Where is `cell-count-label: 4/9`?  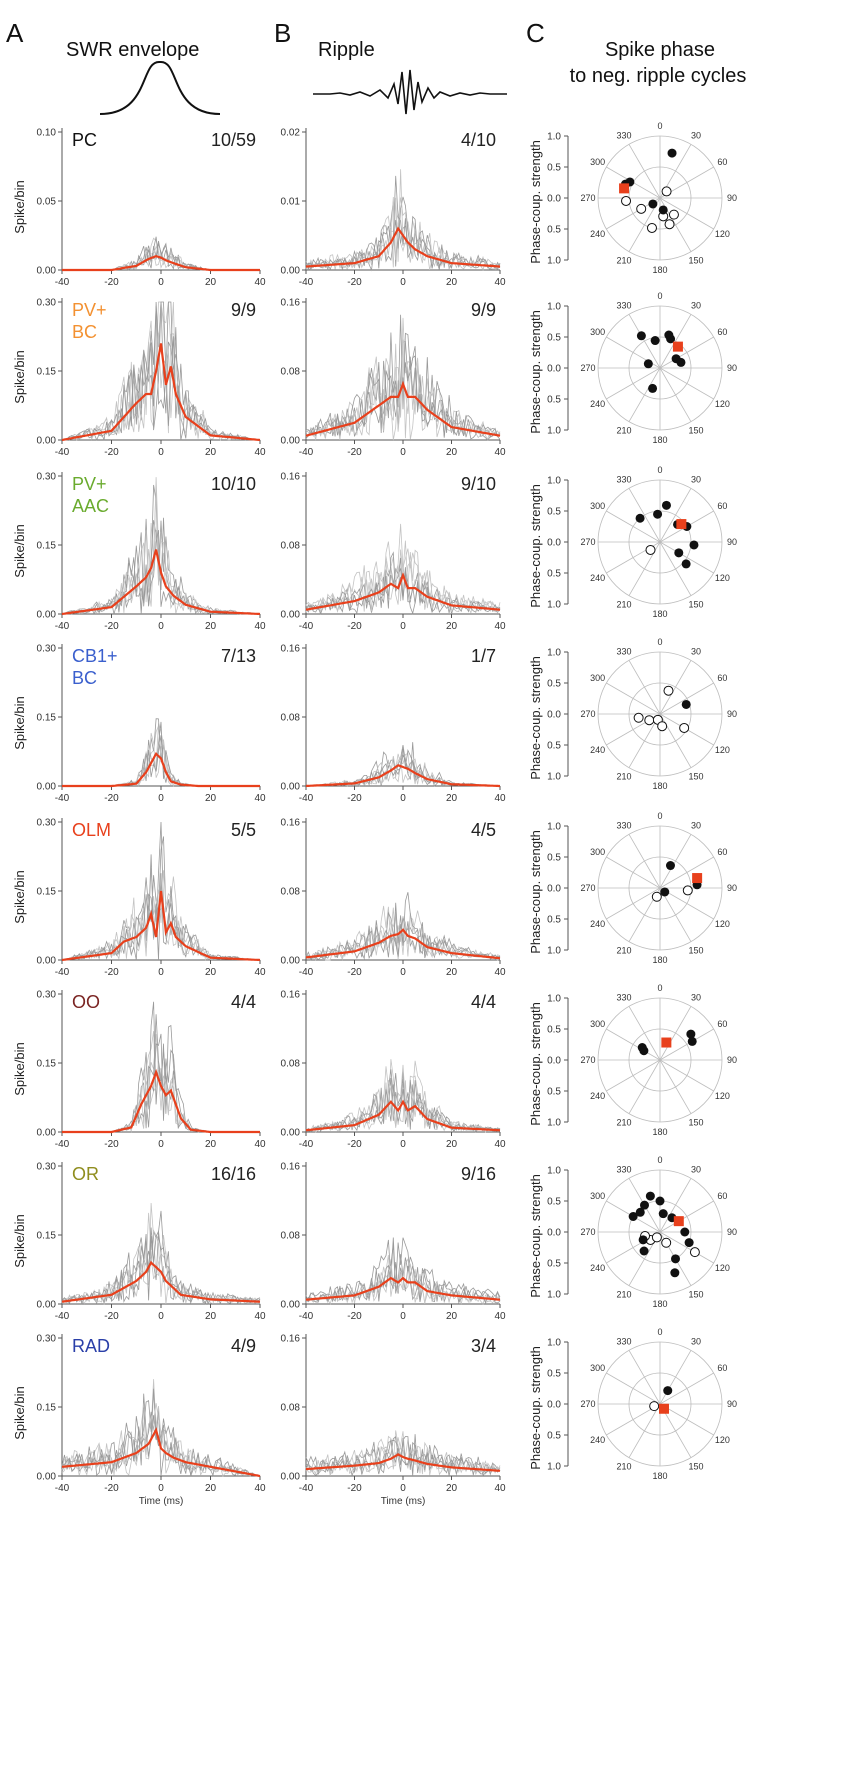
cell-count-label: 4/9 is located at coordinates (243, 1346).